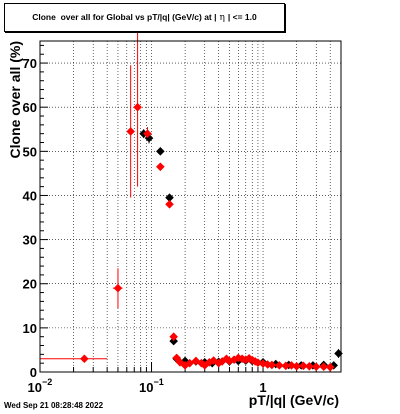 Image resolution: width=400 pixels, height=414 pixels. I want to click on y-tick-label: 20, so click(30, 284).